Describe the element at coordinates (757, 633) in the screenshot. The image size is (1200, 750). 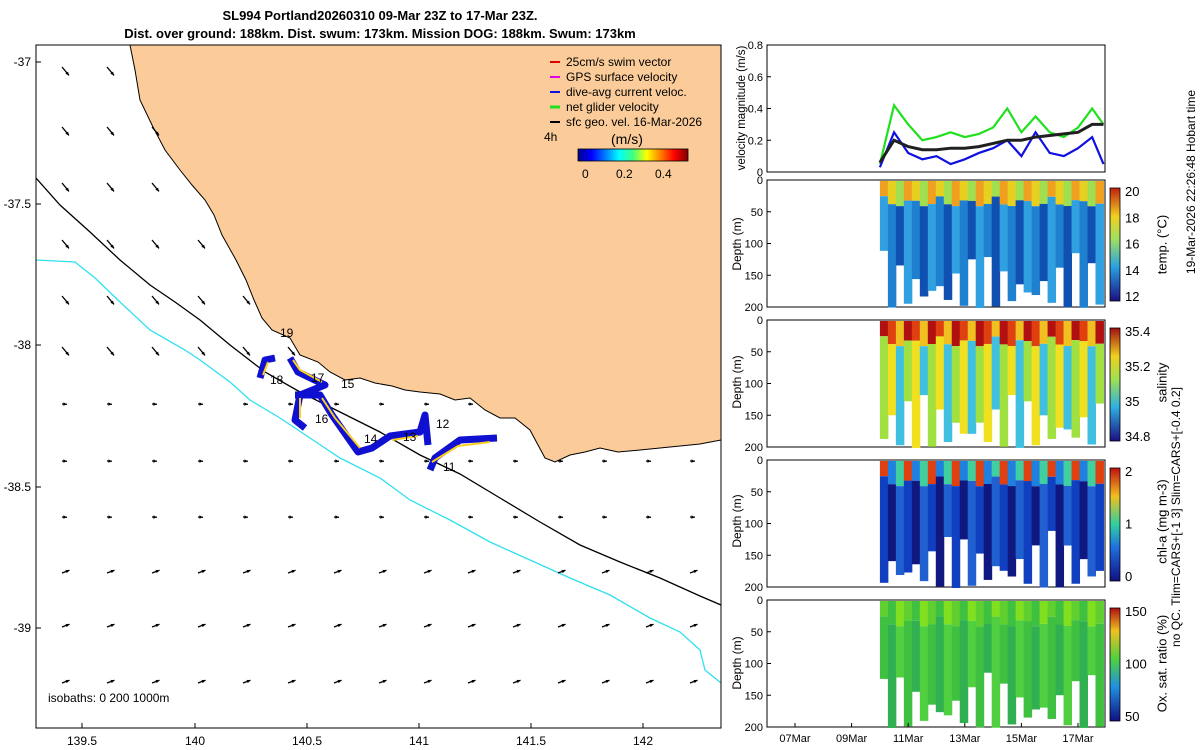
I see `depth-tick-label: 50` at that location.